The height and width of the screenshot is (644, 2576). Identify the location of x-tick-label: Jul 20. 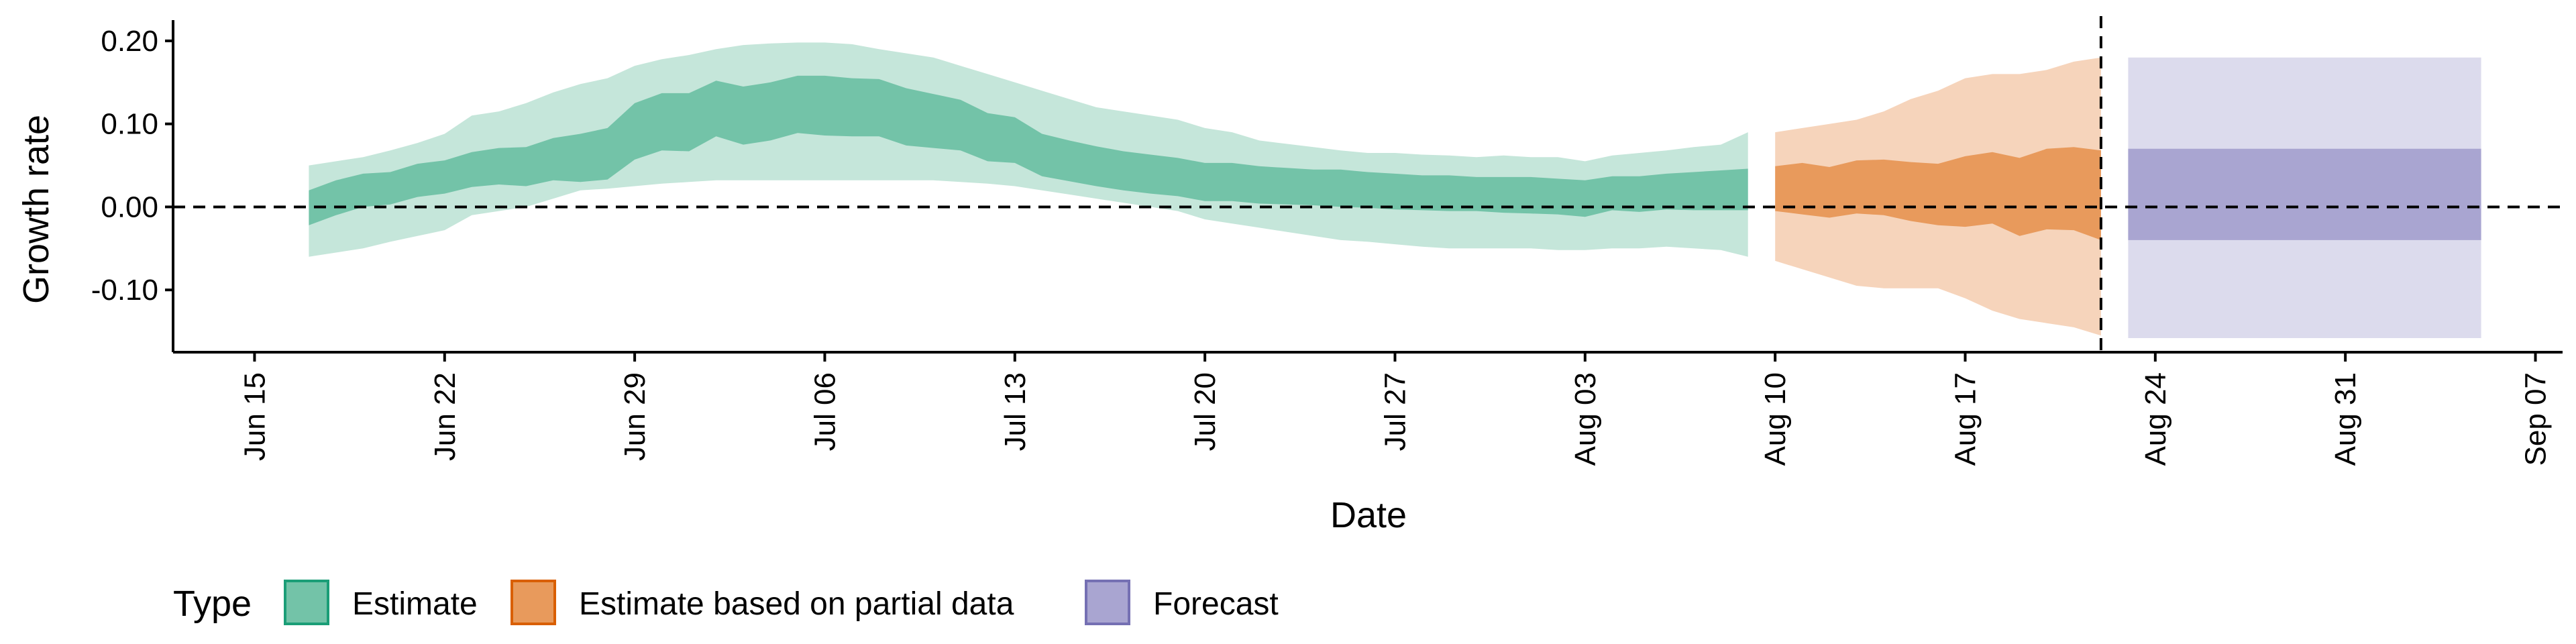
(1205, 411).